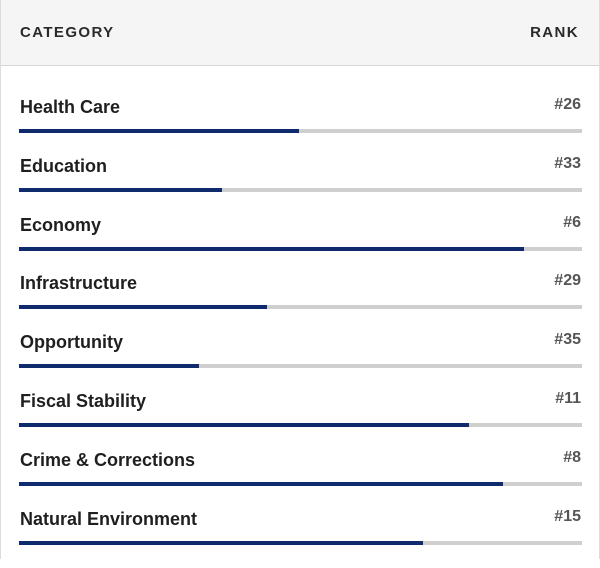  Describe the element at coordinates (300, 126) in the screenshot. I see `category-row: Health Care #26` at that location.